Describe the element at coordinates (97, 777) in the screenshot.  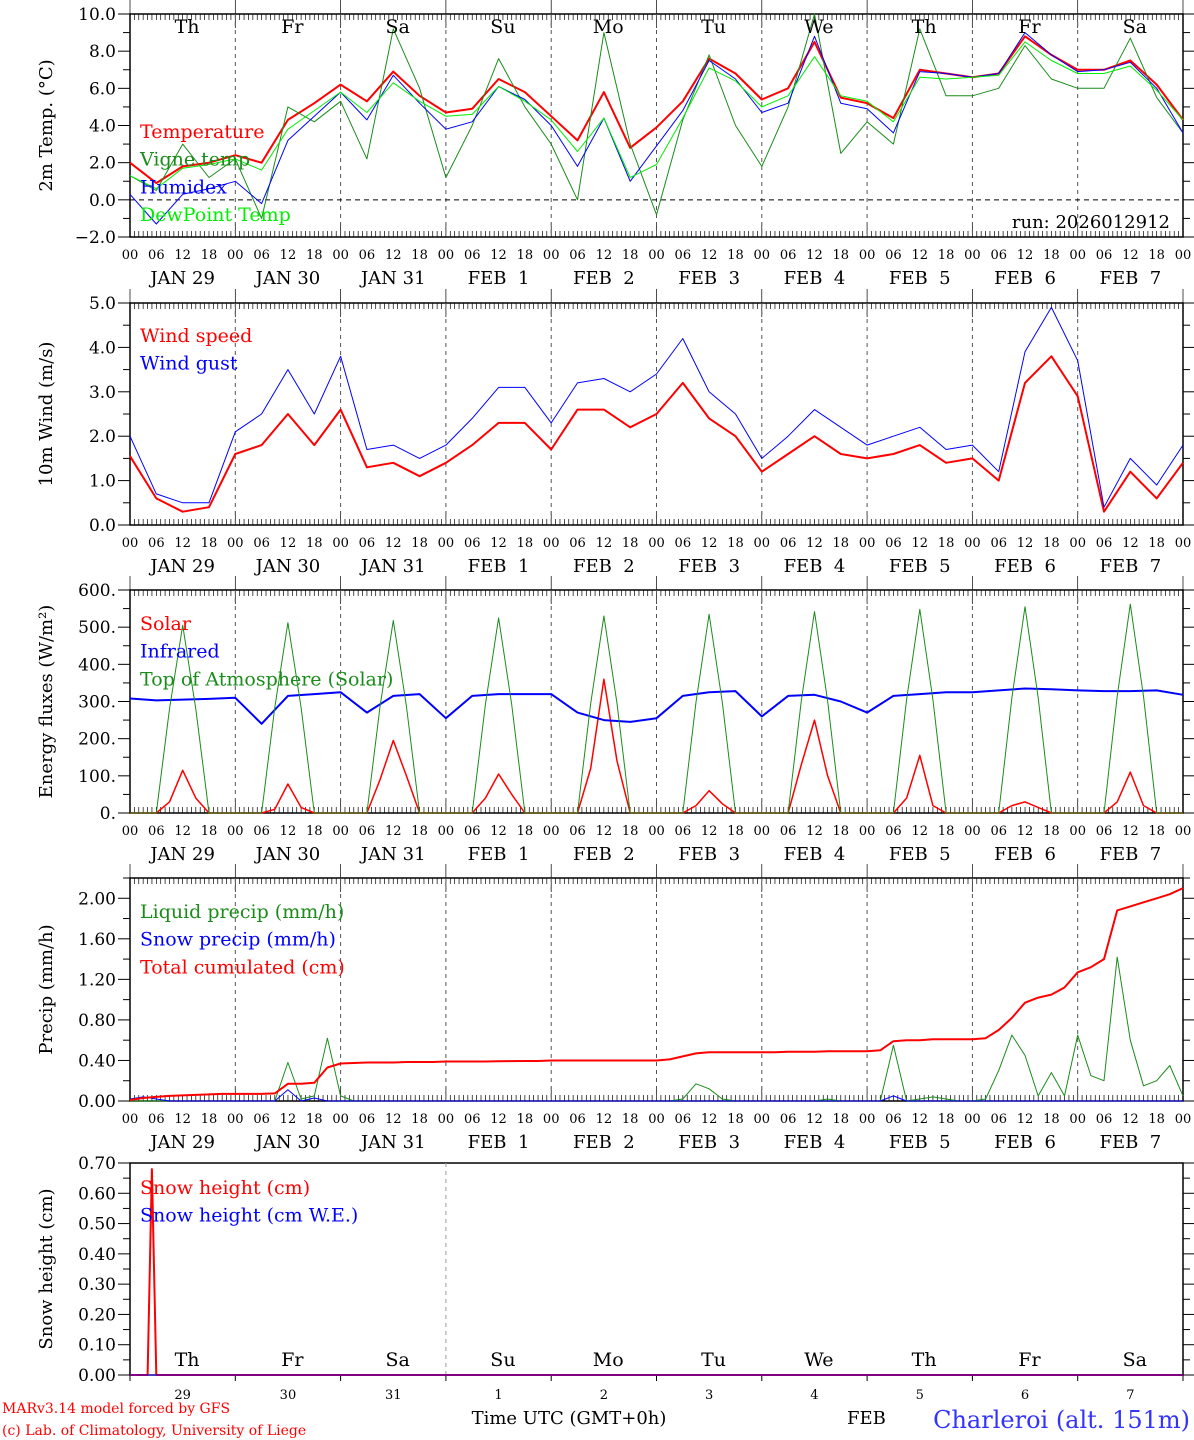
I see `y-tick-label: 100.` at that location.